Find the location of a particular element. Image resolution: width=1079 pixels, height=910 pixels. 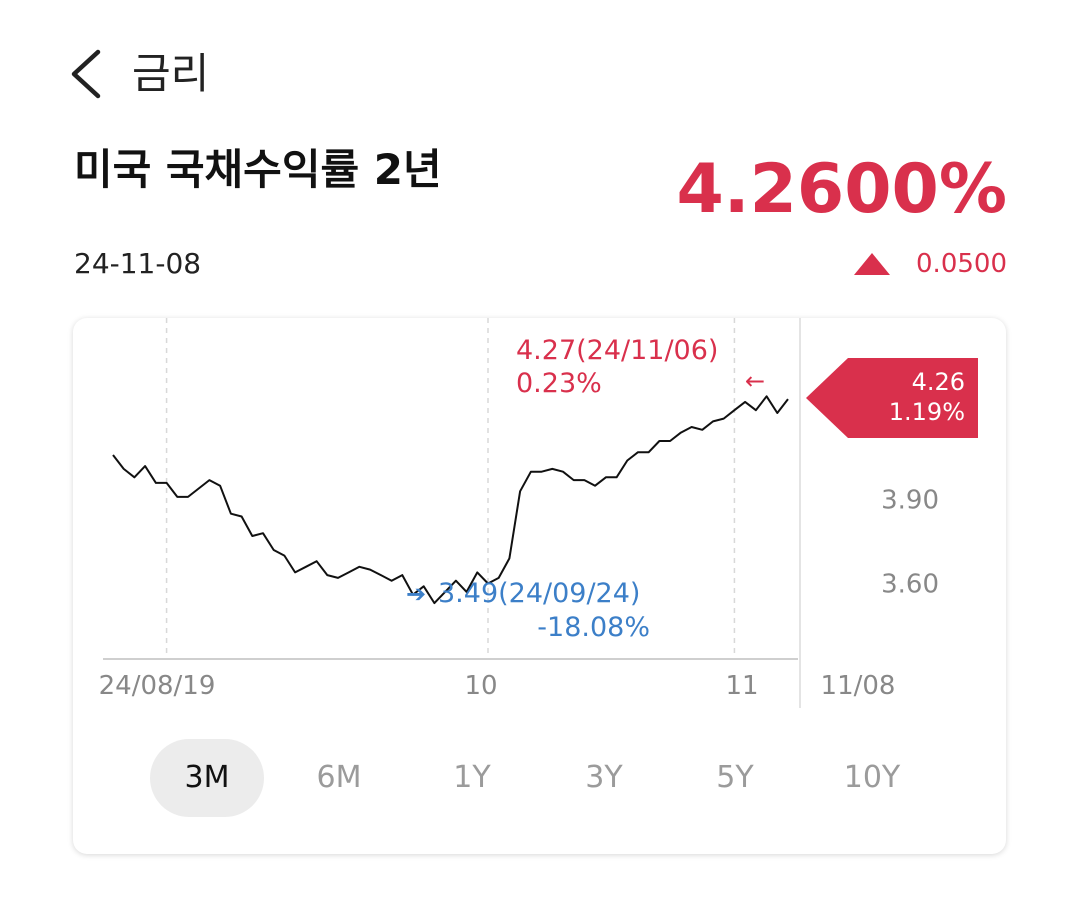

low-change-label: -18.08% is located at coordinates (593, 627).